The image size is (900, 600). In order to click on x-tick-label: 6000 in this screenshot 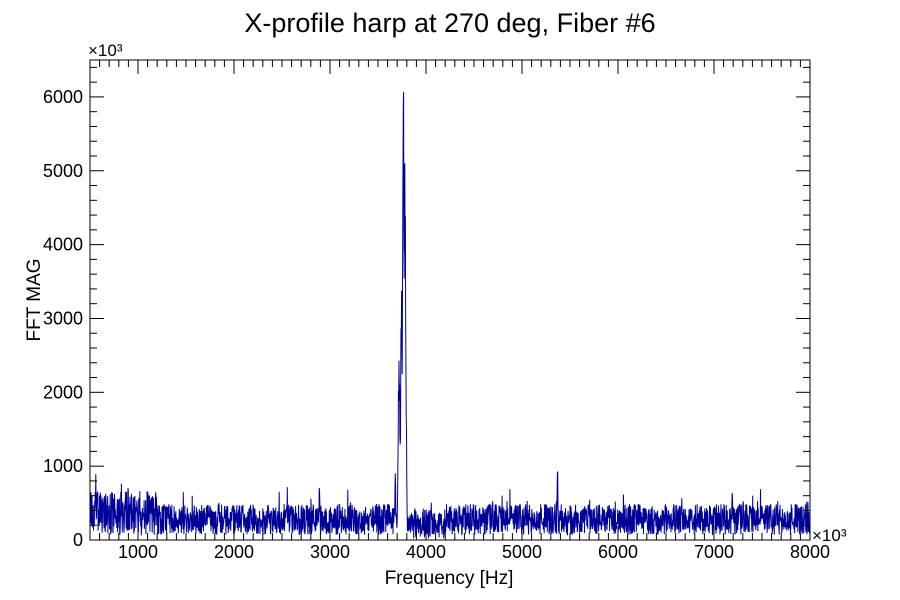, I will do `click(618, 552)`.